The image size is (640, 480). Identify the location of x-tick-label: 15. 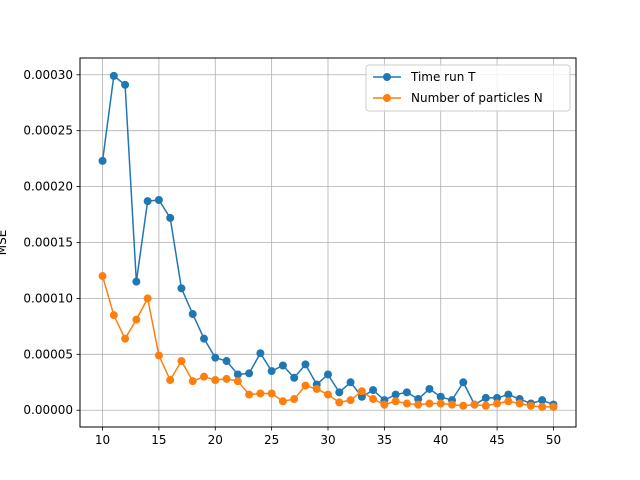
(158, 440).